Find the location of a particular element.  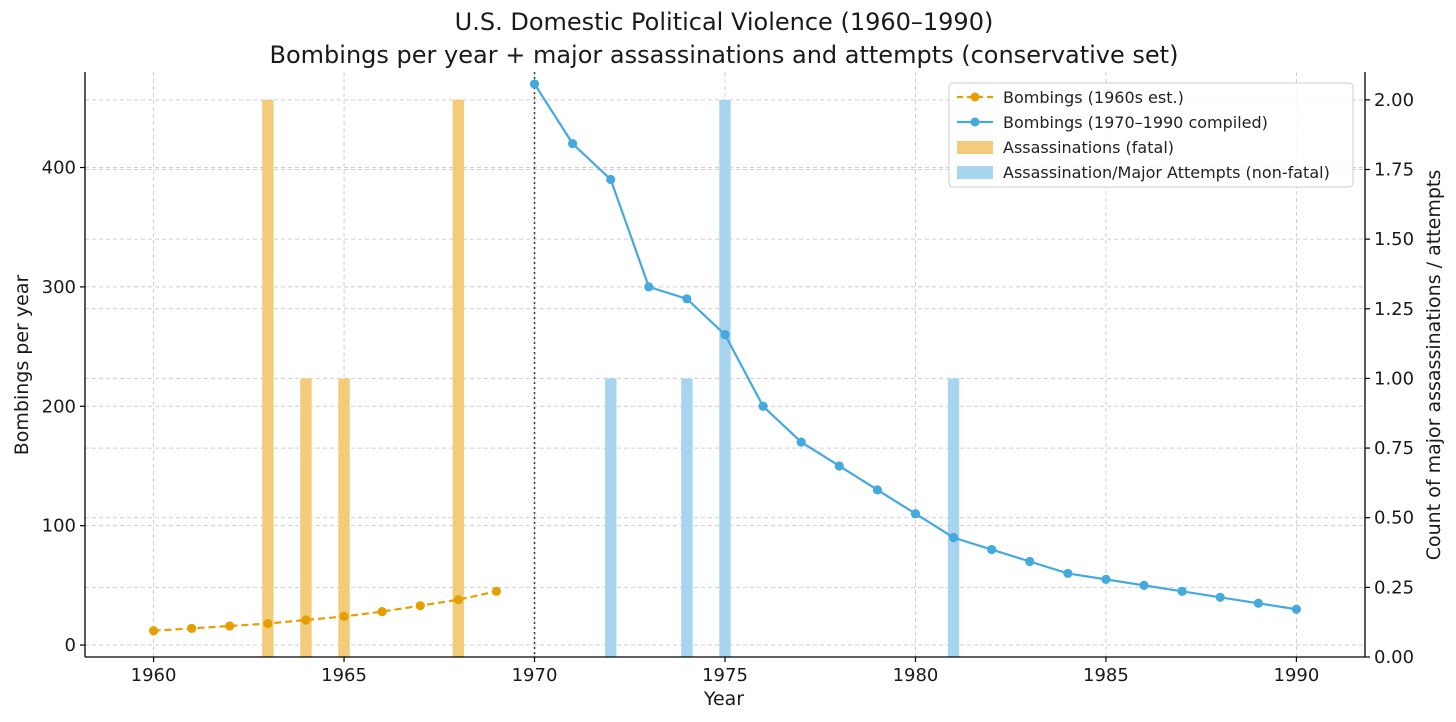

data-point-1989 is located at coordinates (1258, 603).